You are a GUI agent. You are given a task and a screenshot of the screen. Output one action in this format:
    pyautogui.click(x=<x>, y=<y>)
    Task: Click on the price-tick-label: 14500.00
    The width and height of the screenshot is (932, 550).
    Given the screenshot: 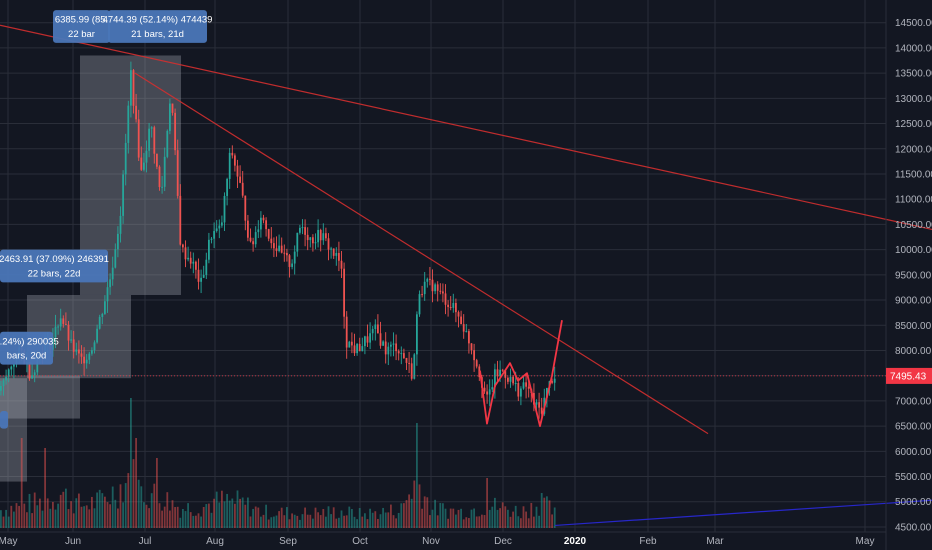 What is the action you would take?
    pyautogui.click(x=913, y=23)
    